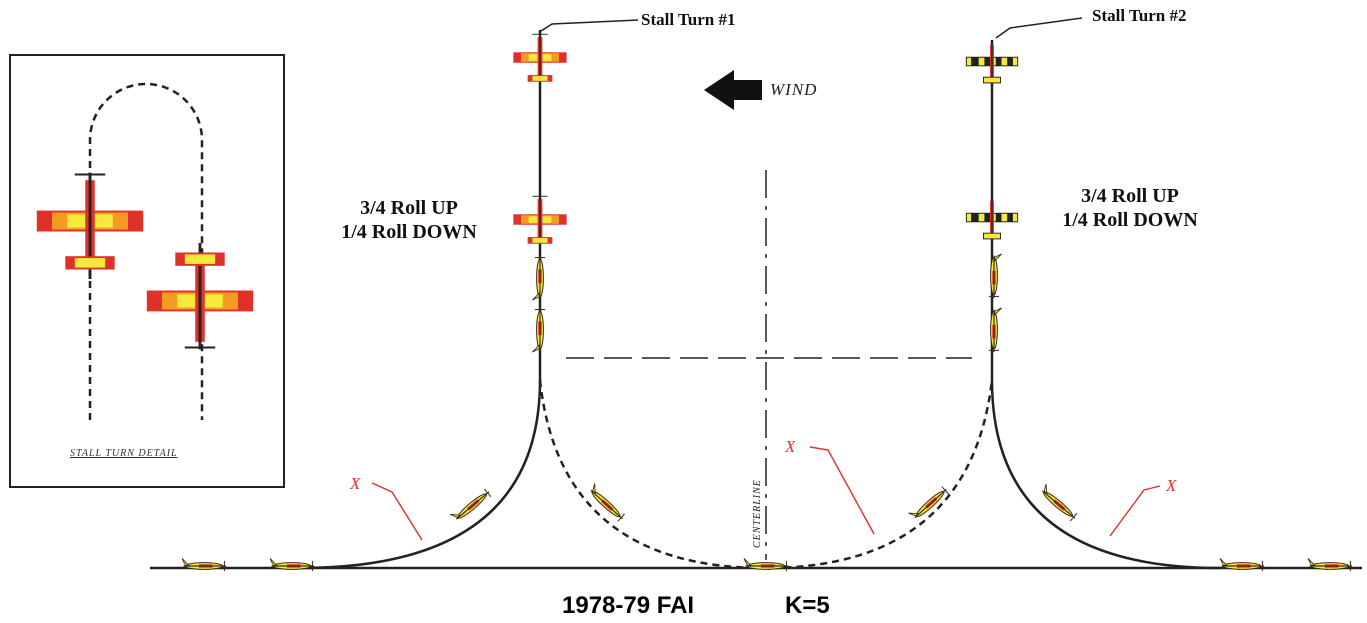 This screenshot has height=623, width=1367. What do you see at coordinates (1039, 28) in the screenshot?
I see `stall-turn-2-leader` at bounding box center [1039, 28].